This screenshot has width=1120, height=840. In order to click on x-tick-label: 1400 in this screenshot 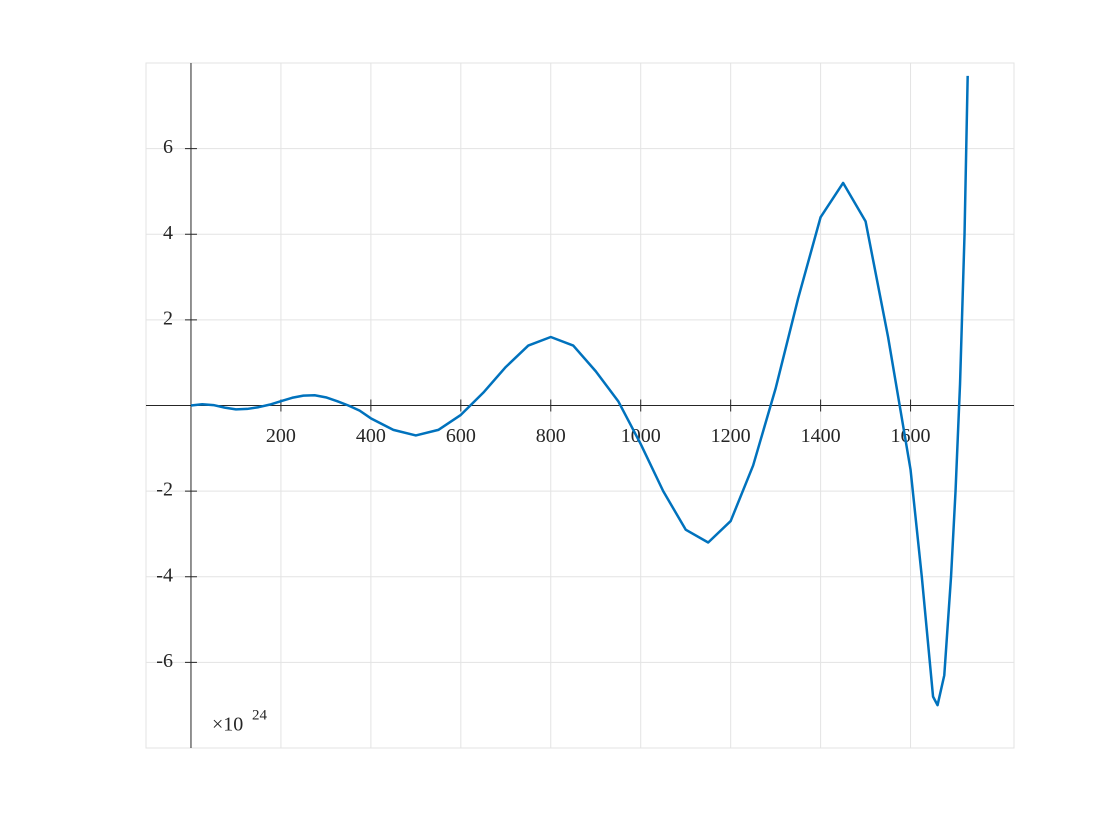, I will do `click(821, 436)`.